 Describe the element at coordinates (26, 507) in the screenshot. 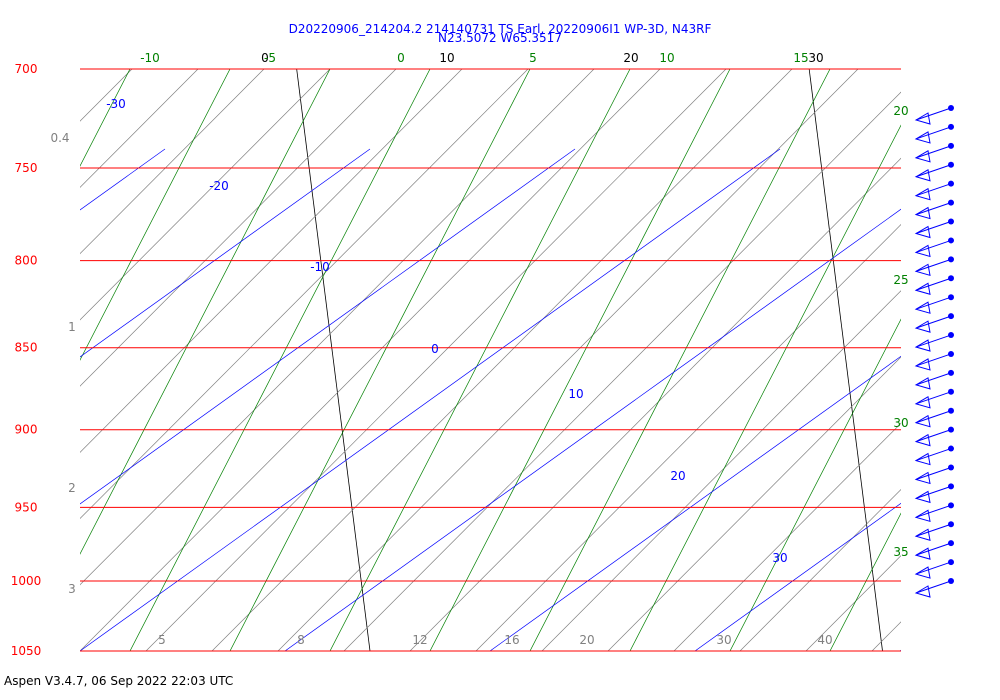

I see `pressure-label: 950` at that location.